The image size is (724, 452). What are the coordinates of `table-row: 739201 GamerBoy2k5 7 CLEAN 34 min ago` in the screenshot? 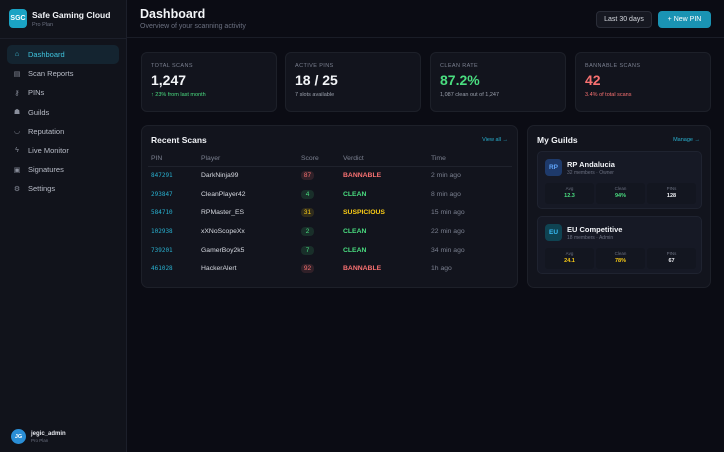 It's located at (330, 250).